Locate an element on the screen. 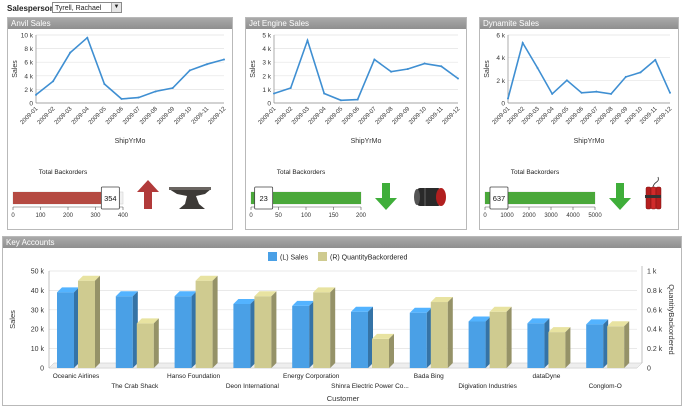 This screenshot has height=407, width=684. anvil-icon is located at coordinates (190, 198).